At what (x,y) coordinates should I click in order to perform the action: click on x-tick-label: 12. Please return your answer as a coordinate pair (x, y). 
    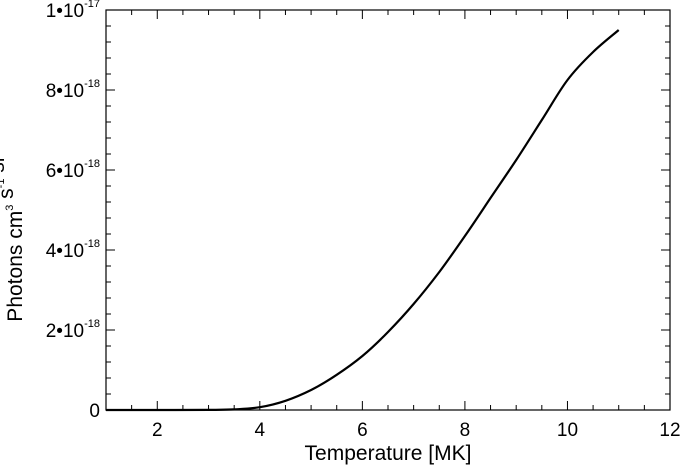
    Looking at the image, I should click on (669, 430).